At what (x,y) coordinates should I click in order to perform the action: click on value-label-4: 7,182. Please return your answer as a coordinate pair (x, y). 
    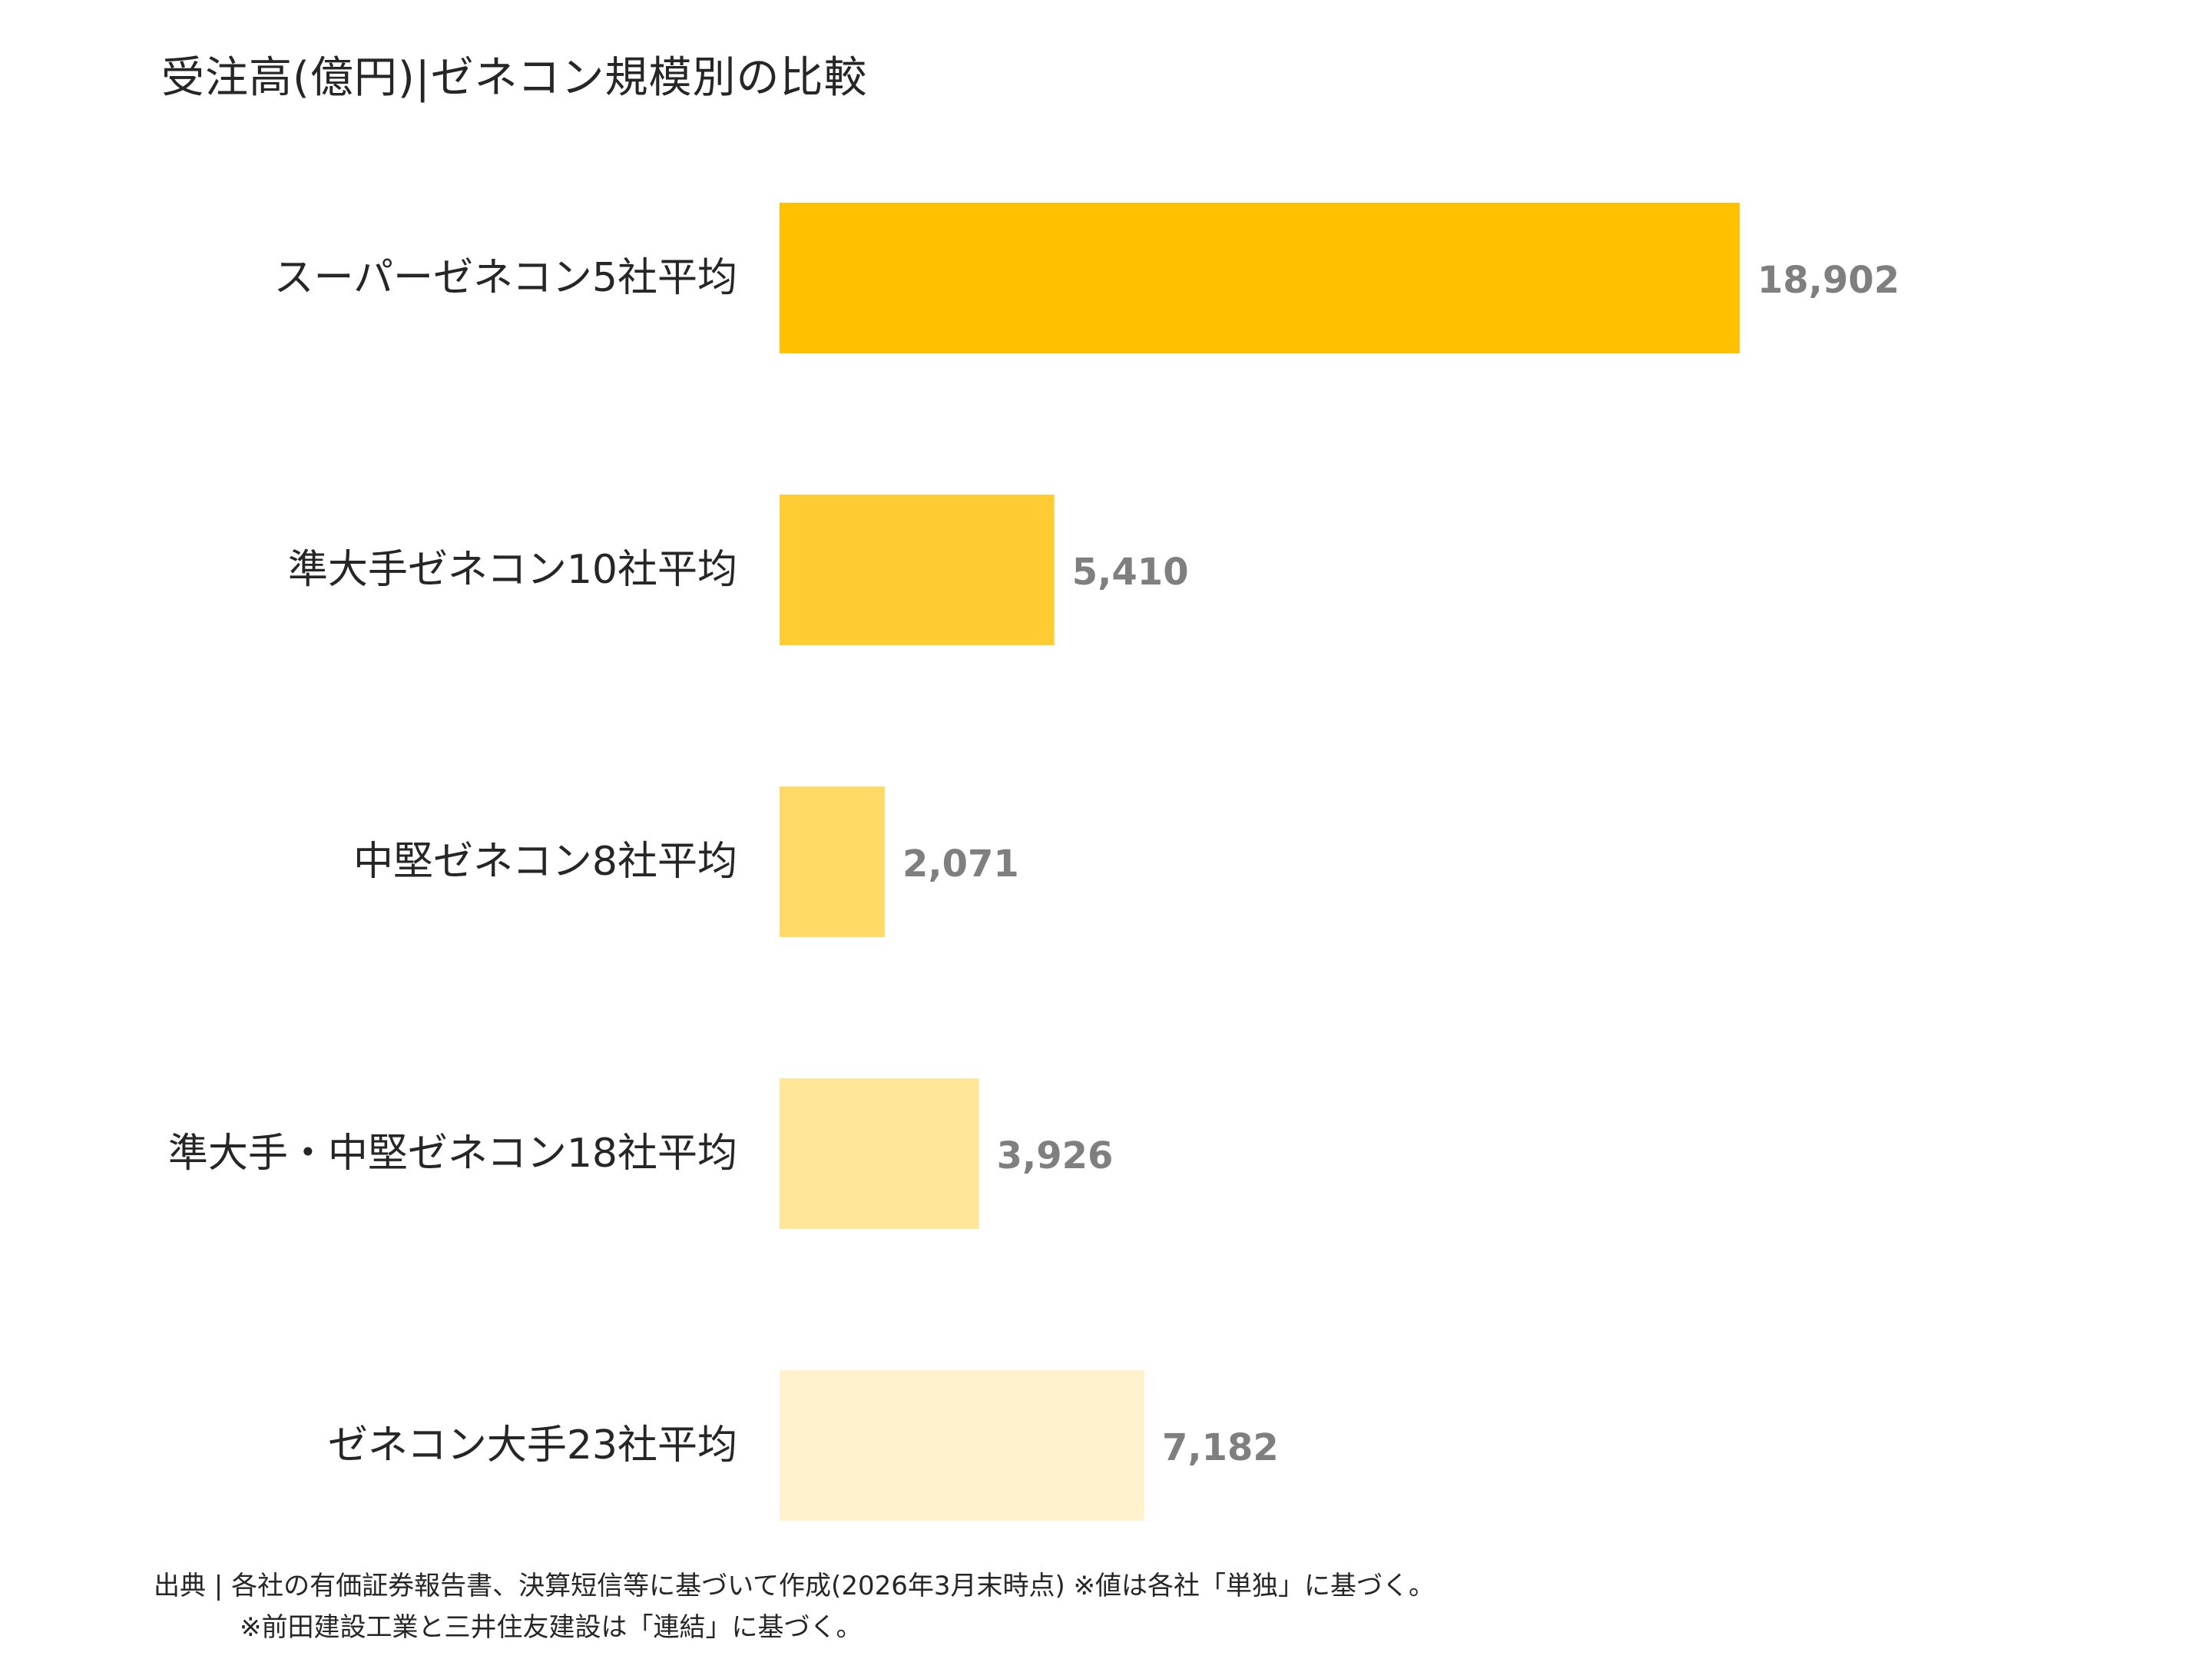
    Looking at the image, I should click on (1221, 1447).